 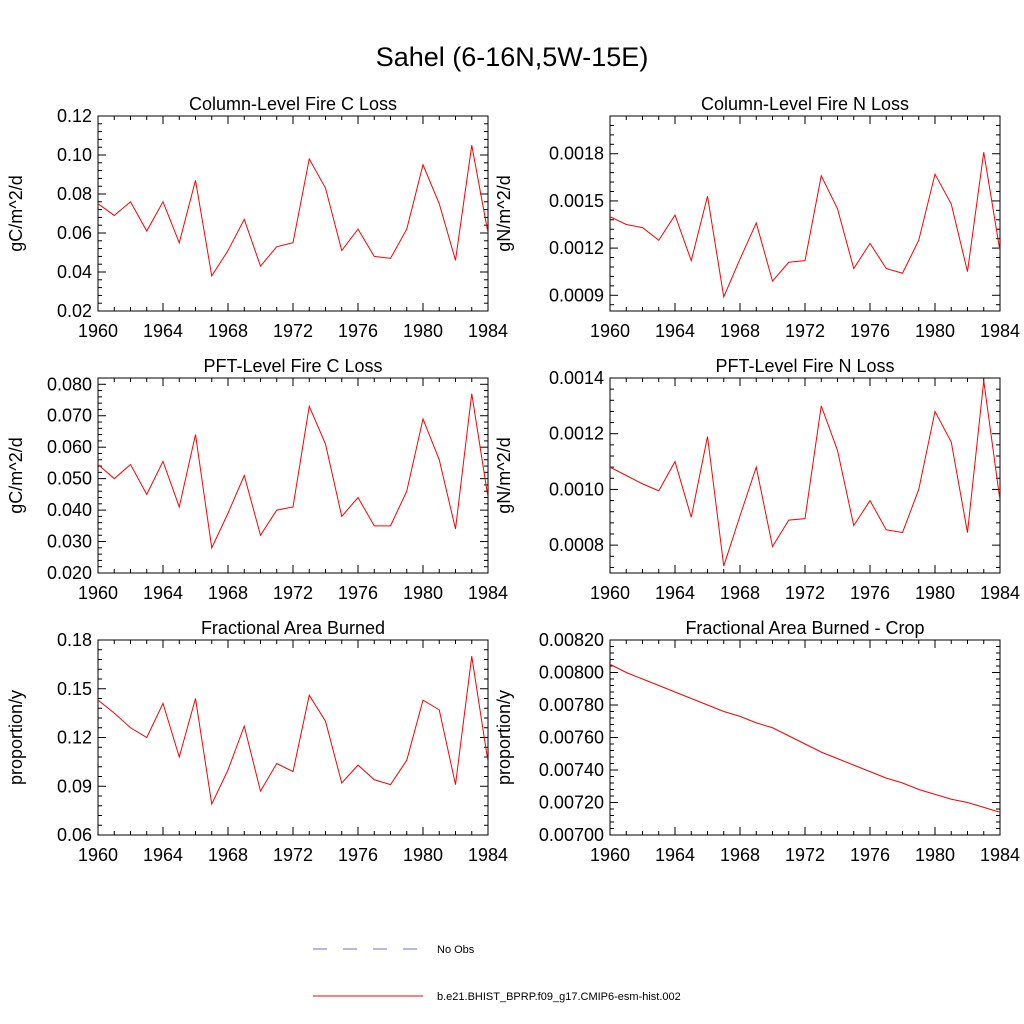 I want to click on y-tick-label: 0.030, so click(x=69, y=542).